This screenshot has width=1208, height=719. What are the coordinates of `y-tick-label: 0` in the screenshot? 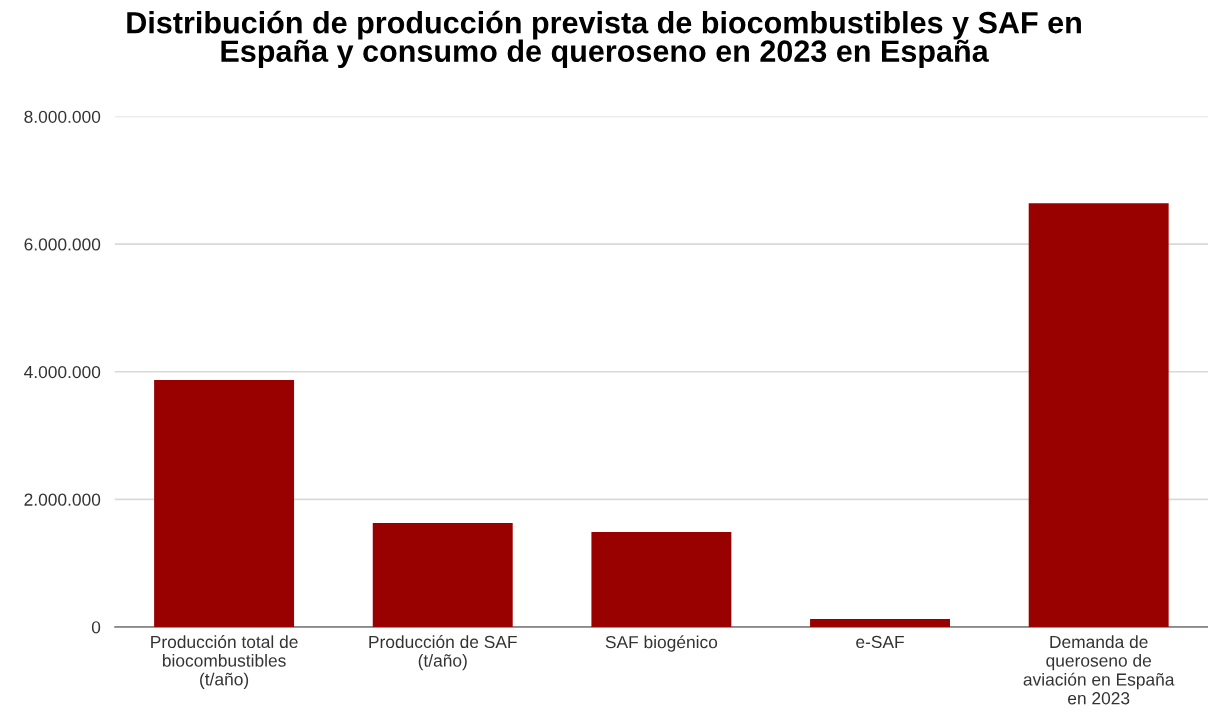 It's located at (96, 627).